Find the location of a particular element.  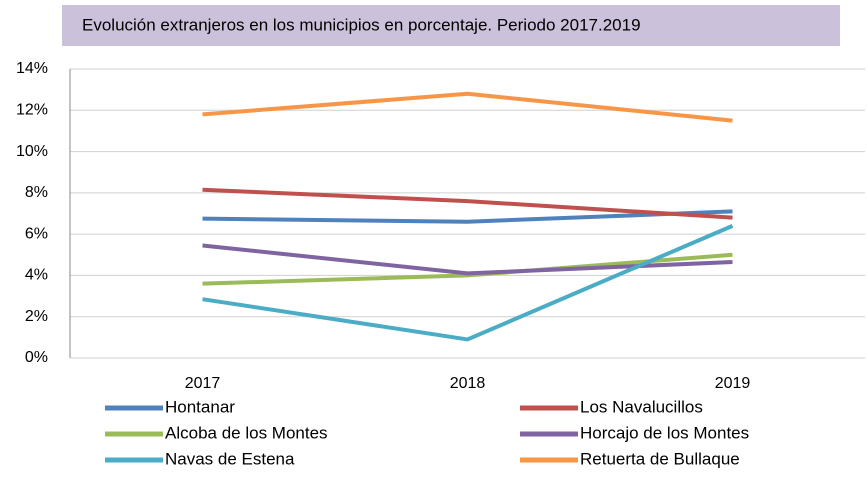

y-tick-label: 12% is located at coordinates (32, 110).